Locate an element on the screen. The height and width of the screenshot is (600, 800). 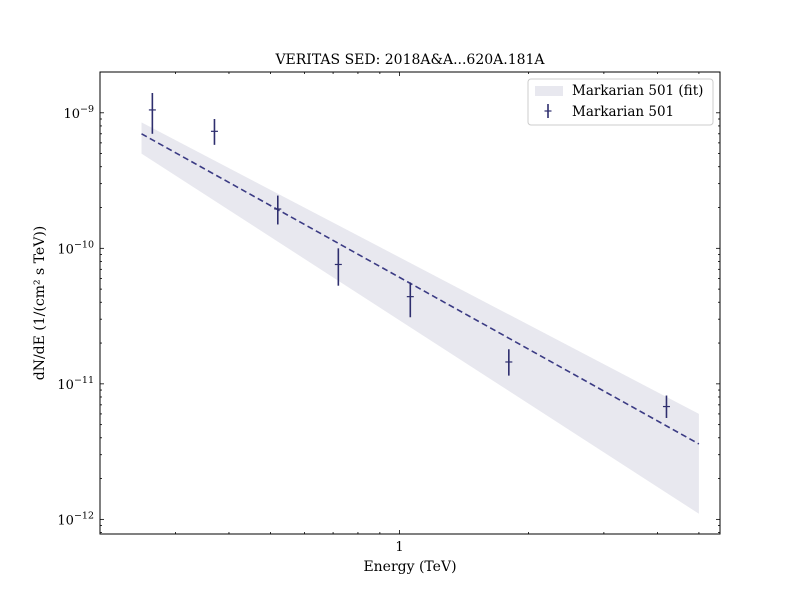
y-axis-label: dN/dE (1/(cm² s TeV)) is located at coordinates (40, 303).